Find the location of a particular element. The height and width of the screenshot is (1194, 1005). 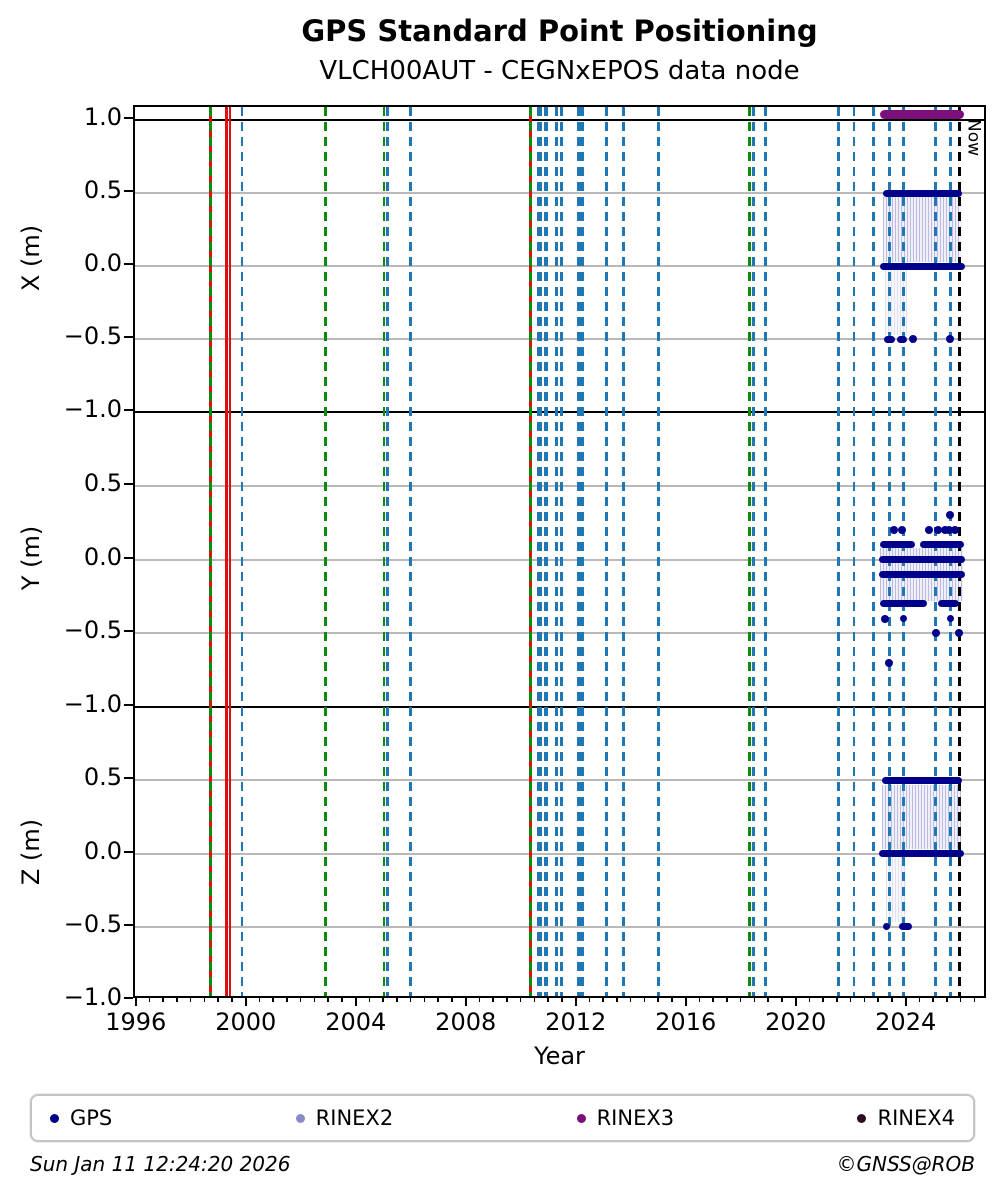

legend-item-gps: GPS is located at coordinates (81, 1118).